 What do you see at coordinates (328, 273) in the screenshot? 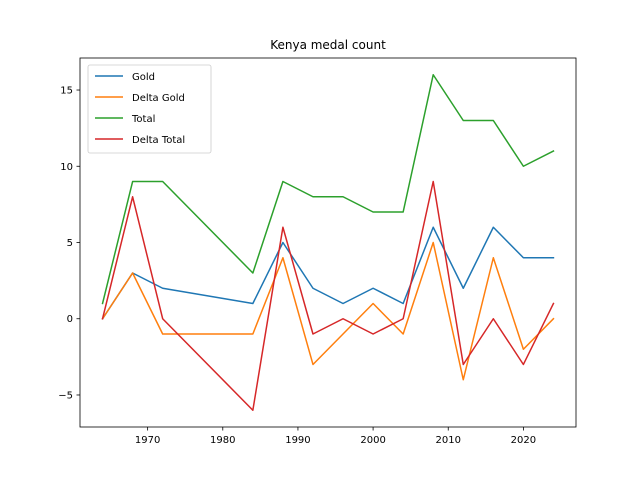
I see `series-line-gold` at bounding box center [328, 273].